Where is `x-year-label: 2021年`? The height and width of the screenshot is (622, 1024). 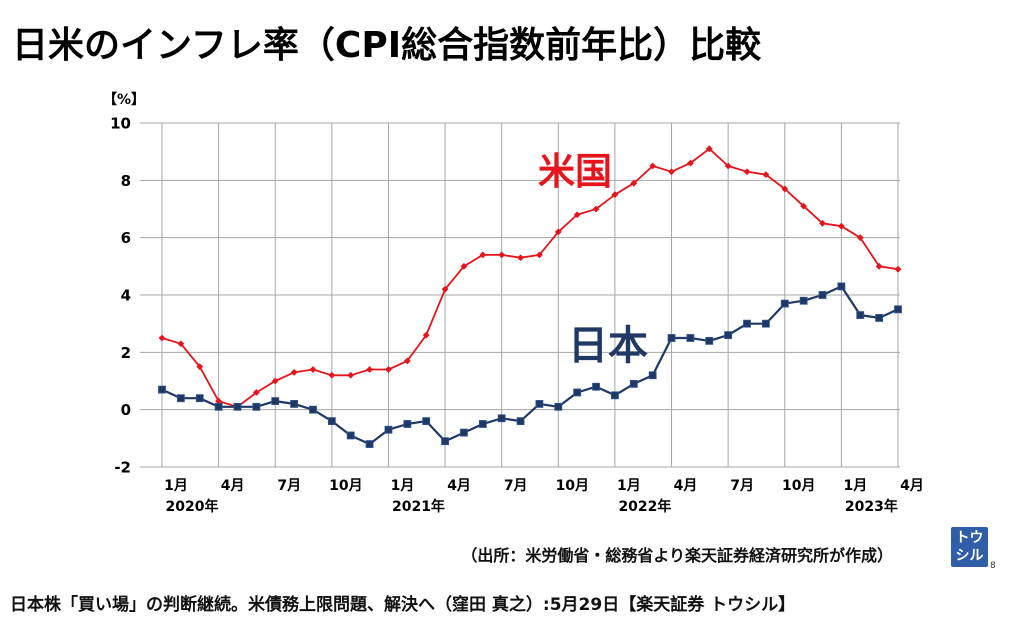 x-year-label: 2021年 is located at coordinates (418, 506).